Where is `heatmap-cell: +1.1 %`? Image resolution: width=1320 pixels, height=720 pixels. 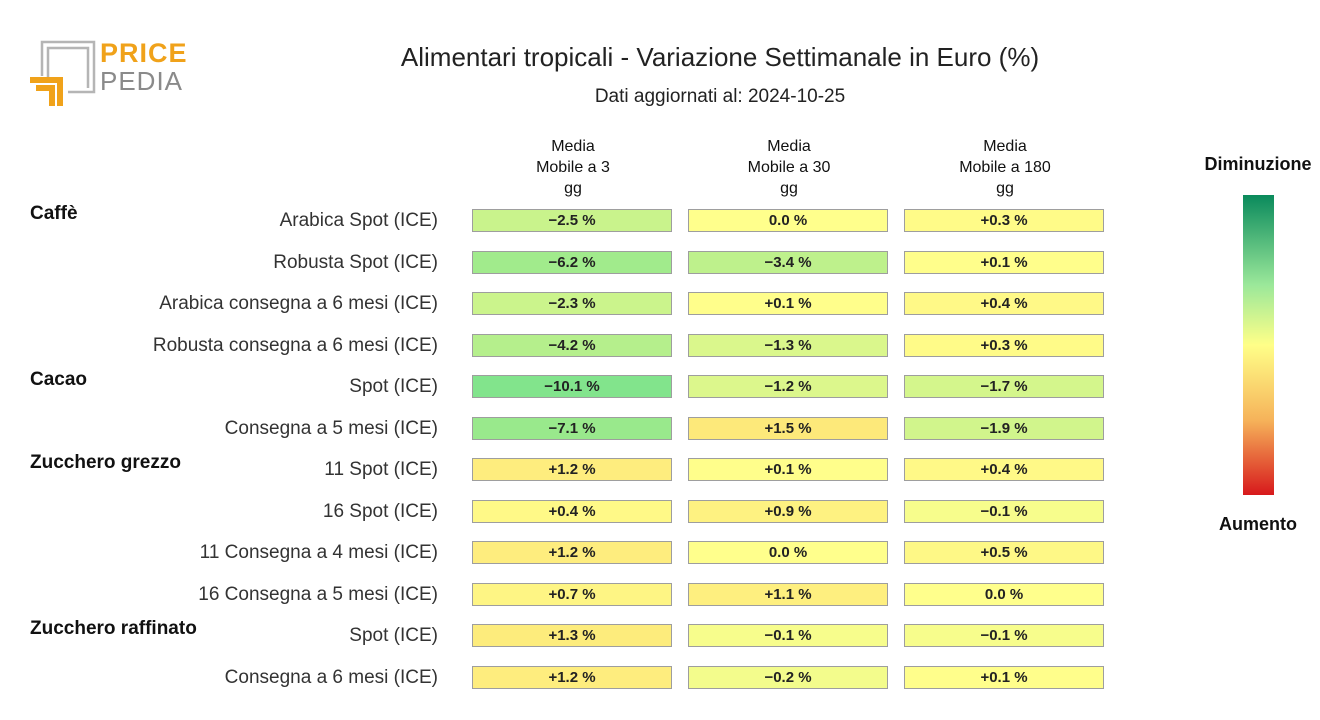 heatmap-cell: +1.1 % is located at coordinates (788, 594).